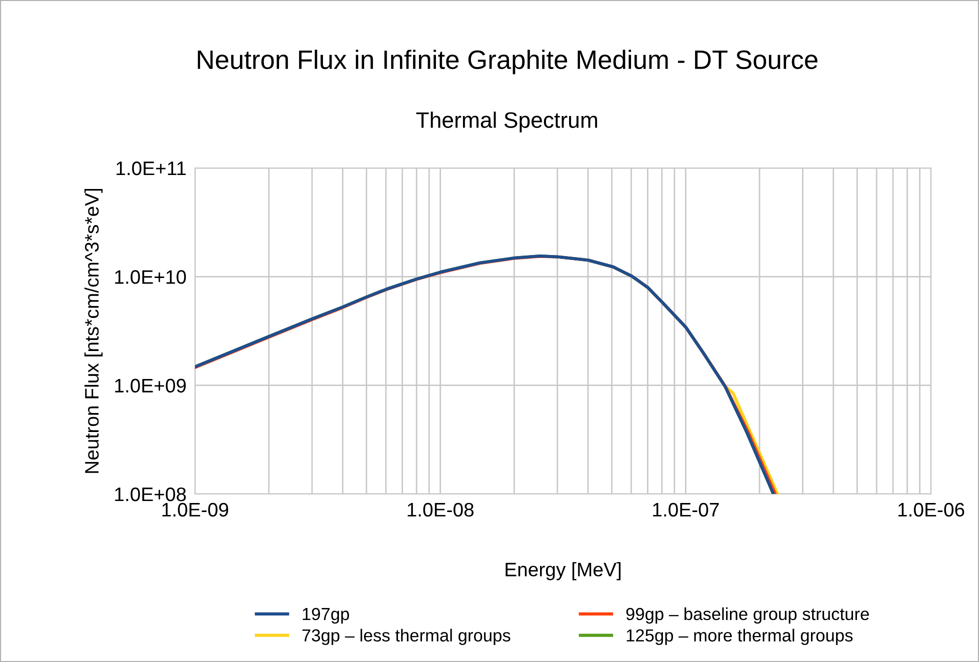 The height and width of the screenshot is (662, 979). What do you see at coordinates (150, 494) in the screenshot?
I see `y-tick-label: 1.0E+08` at bounding box center [150, 494].